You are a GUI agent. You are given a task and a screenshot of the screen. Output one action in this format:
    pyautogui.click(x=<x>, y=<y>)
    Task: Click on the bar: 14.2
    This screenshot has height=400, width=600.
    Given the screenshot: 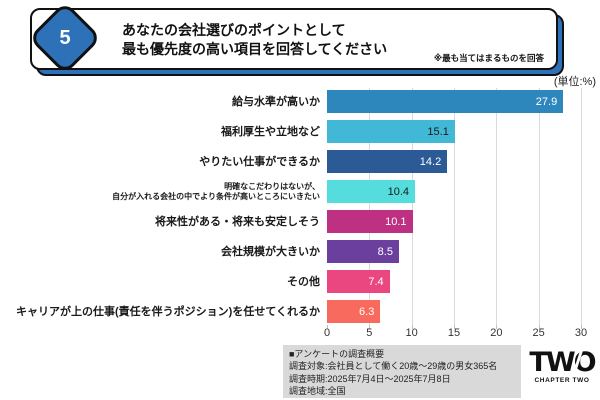 What is the action you would take?
    pyautogui.click(x=387, y=161)
    